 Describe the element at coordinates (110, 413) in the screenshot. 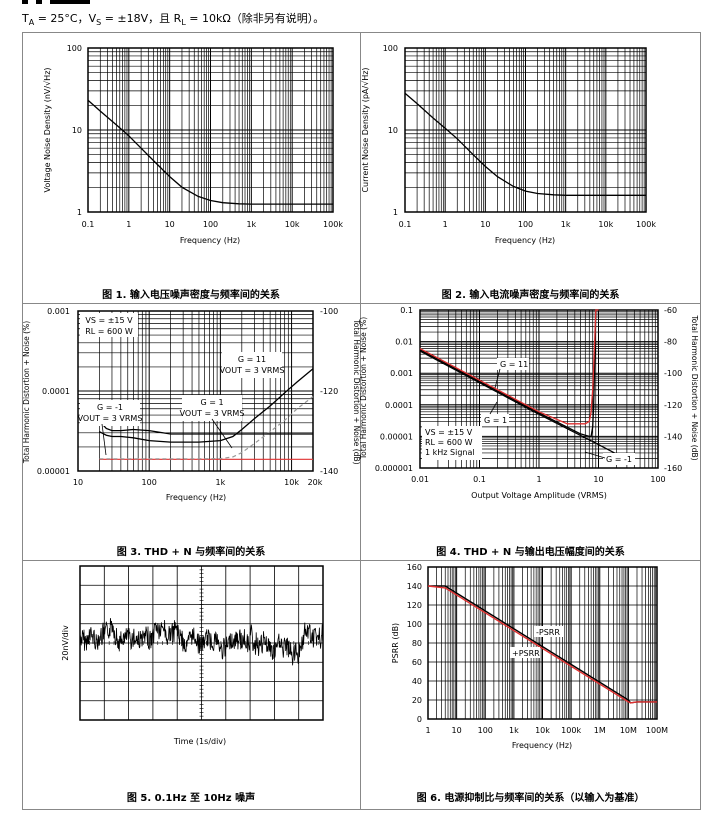

I see `fig3-ann-gm1-bg` at that location.